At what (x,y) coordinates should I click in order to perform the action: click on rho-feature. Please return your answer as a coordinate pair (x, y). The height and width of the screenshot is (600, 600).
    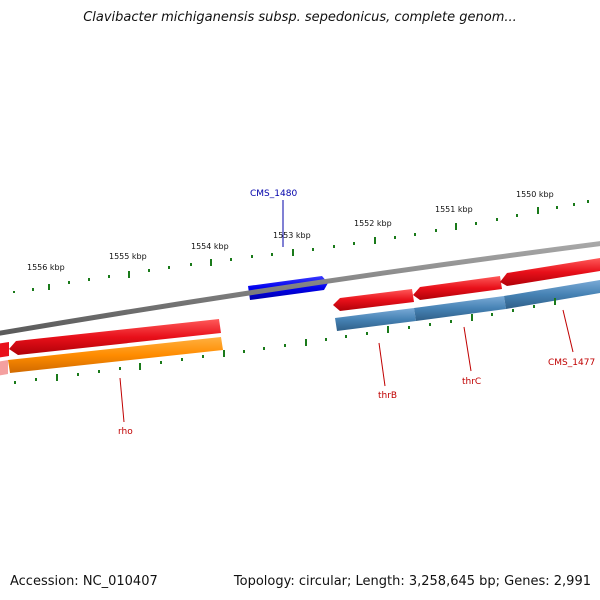
    Looking at the image, I should click on (115, 355).